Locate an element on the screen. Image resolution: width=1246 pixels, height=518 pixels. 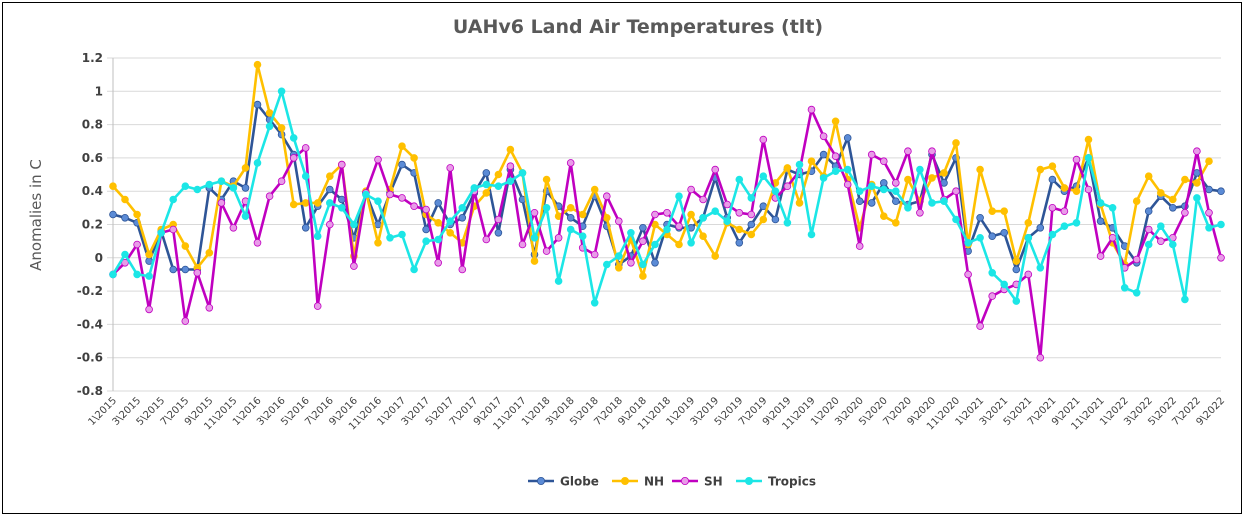
y-tick-label: 1 is located at coordinates (99, 91).